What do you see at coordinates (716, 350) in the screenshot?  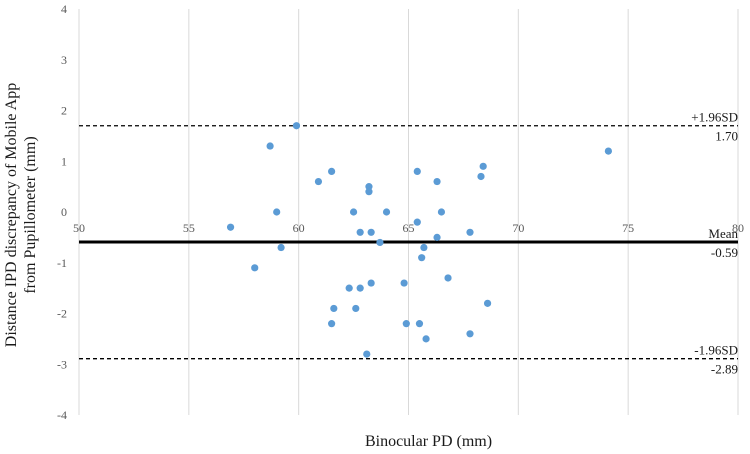 I see `lower-loa-label: -1.96SD` at bounding box center [716, 350].